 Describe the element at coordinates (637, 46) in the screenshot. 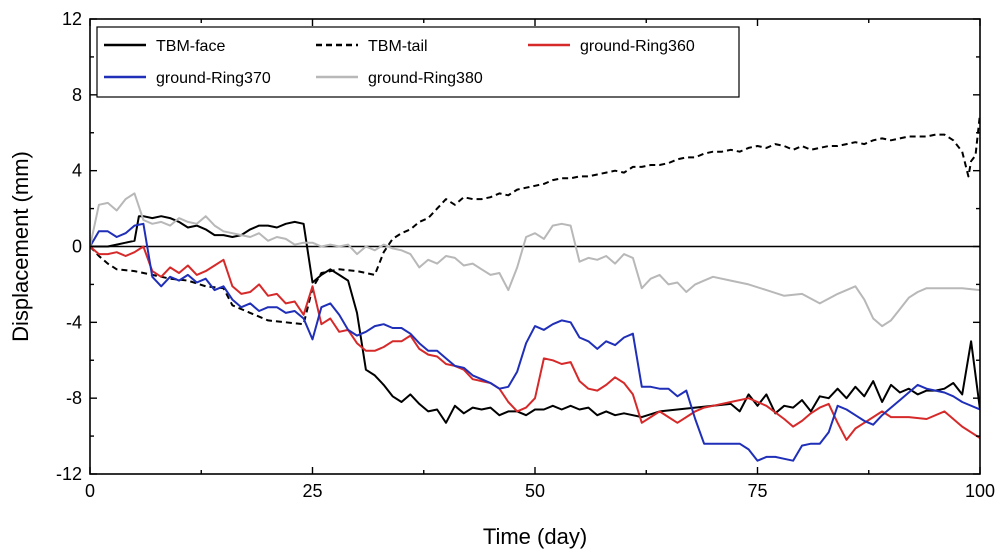

I see `legend-label-ground-ring360: ground-Ring360` at that location.